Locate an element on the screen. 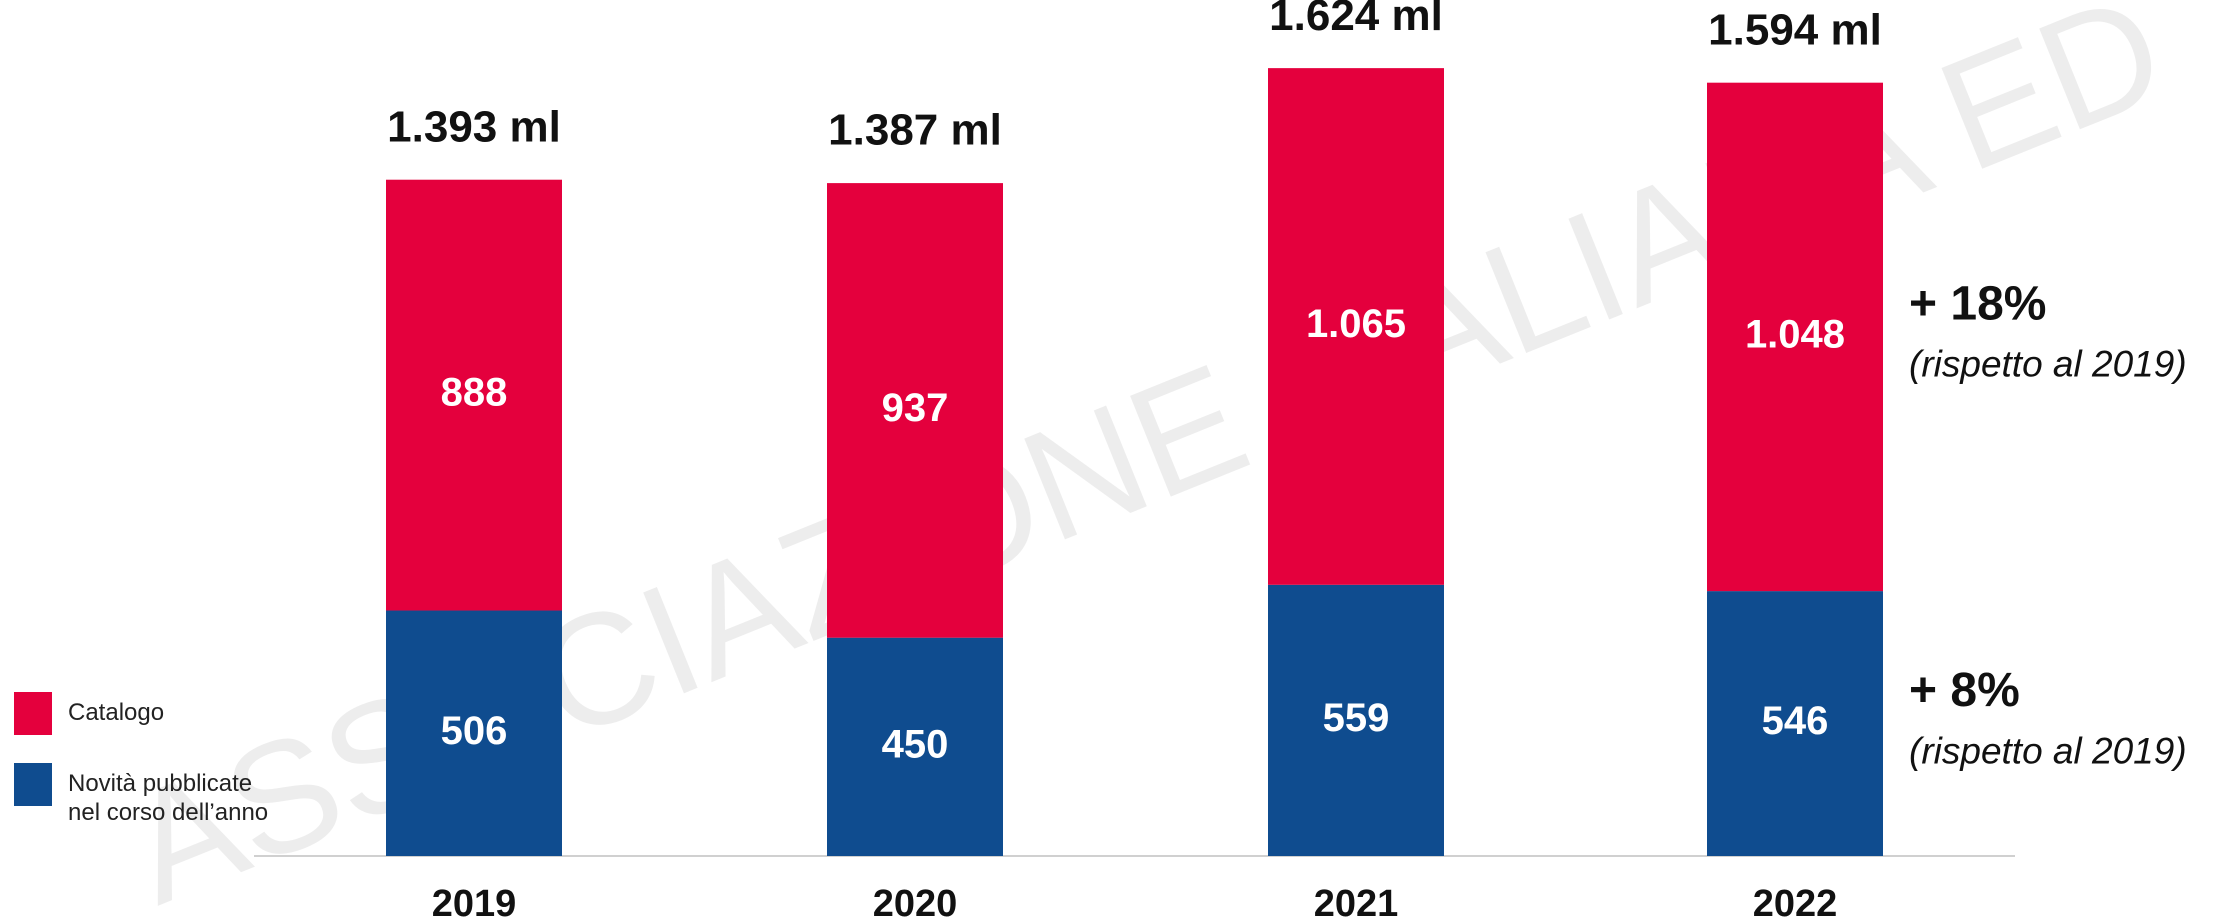 The height and width of the screenshot is (923, 2238). value-label: 888 is located at coordinates (474, 393).